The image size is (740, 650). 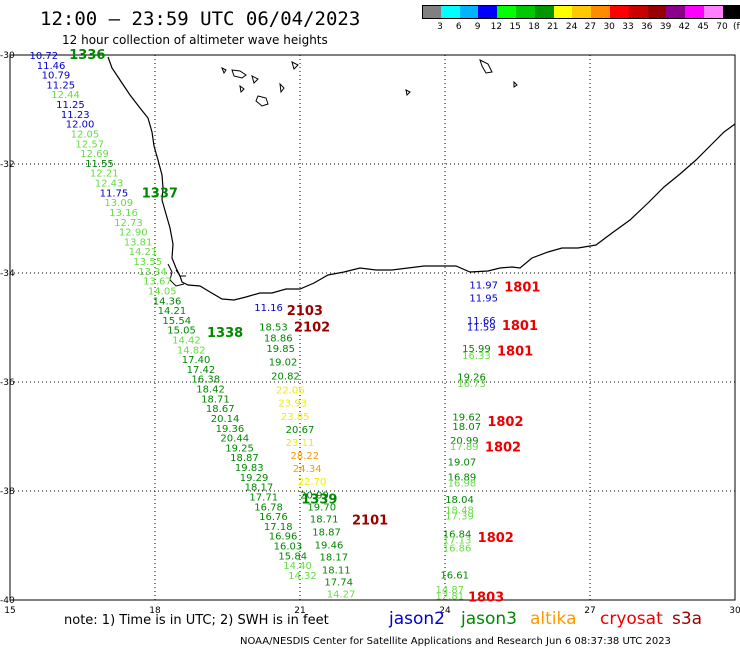 What do you see at coordinates (268, 507) in the screenshot?
I see `wave-height-value: 16.78` at bounding box center [268, 507].